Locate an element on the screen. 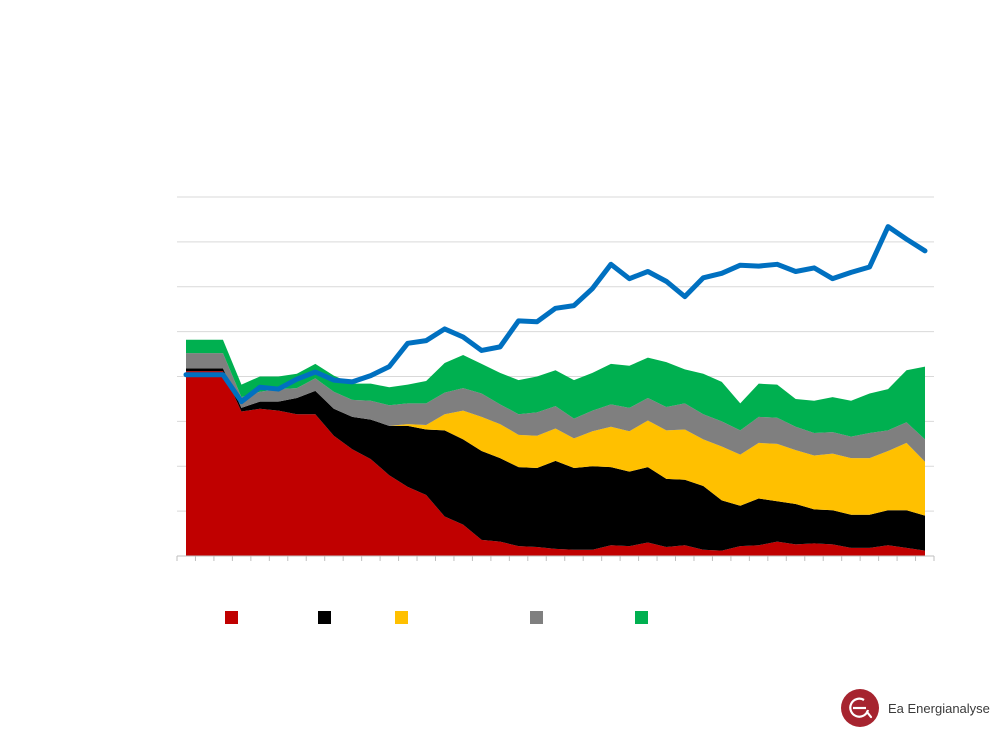  brand-logo: Ea Energianalyse is located at coordinates (915, 708).